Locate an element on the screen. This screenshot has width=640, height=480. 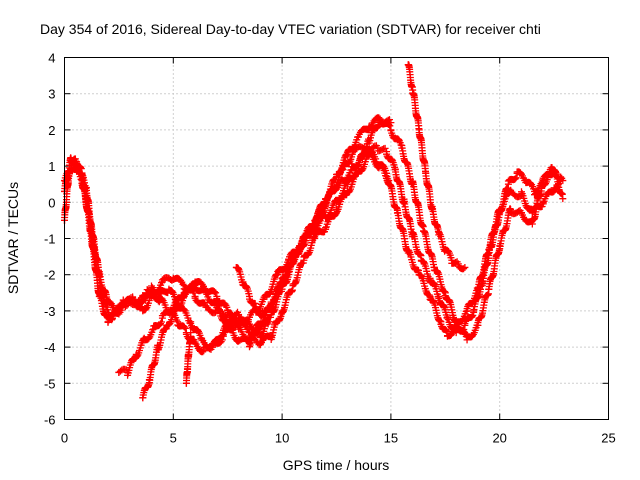
y-axis-label: SDTVAR / TECUs is located at coordinates (13, 238).